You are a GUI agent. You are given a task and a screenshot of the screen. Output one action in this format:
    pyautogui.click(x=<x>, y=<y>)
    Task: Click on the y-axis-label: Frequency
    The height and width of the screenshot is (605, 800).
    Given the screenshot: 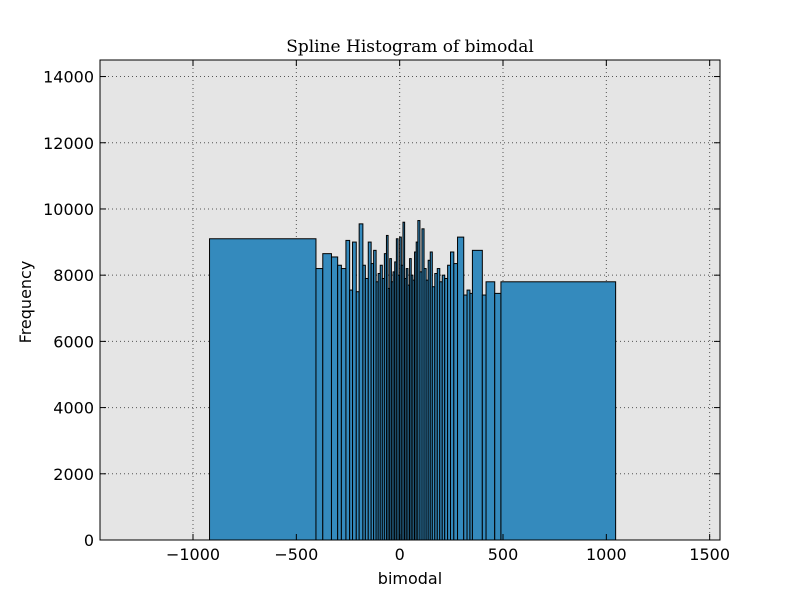 What is the action you would take?
    pyautogui.click(x=25, y=302)
    